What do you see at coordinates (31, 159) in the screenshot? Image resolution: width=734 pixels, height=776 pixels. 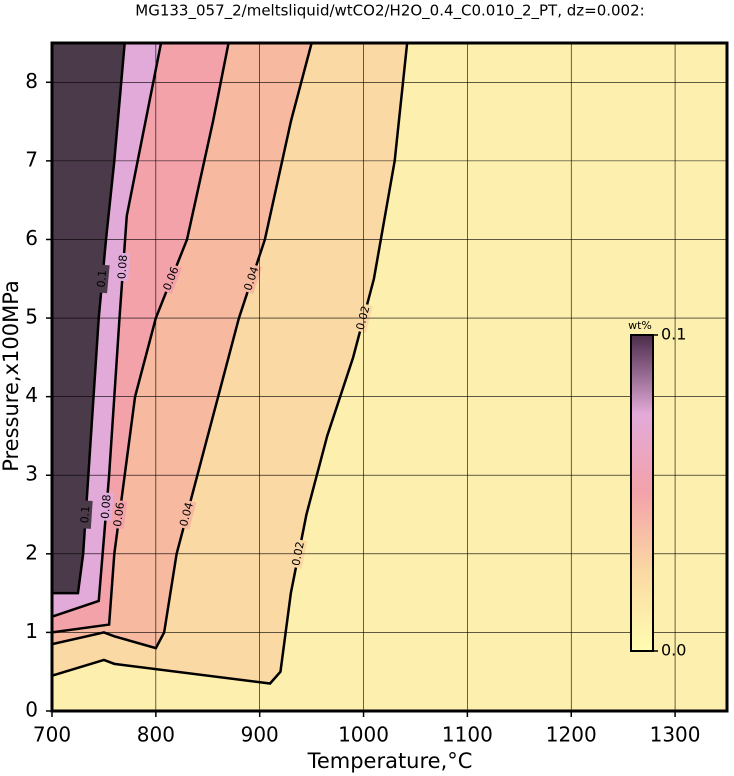 I see `y-tick-label: 7` at bounding box center [31, 159].